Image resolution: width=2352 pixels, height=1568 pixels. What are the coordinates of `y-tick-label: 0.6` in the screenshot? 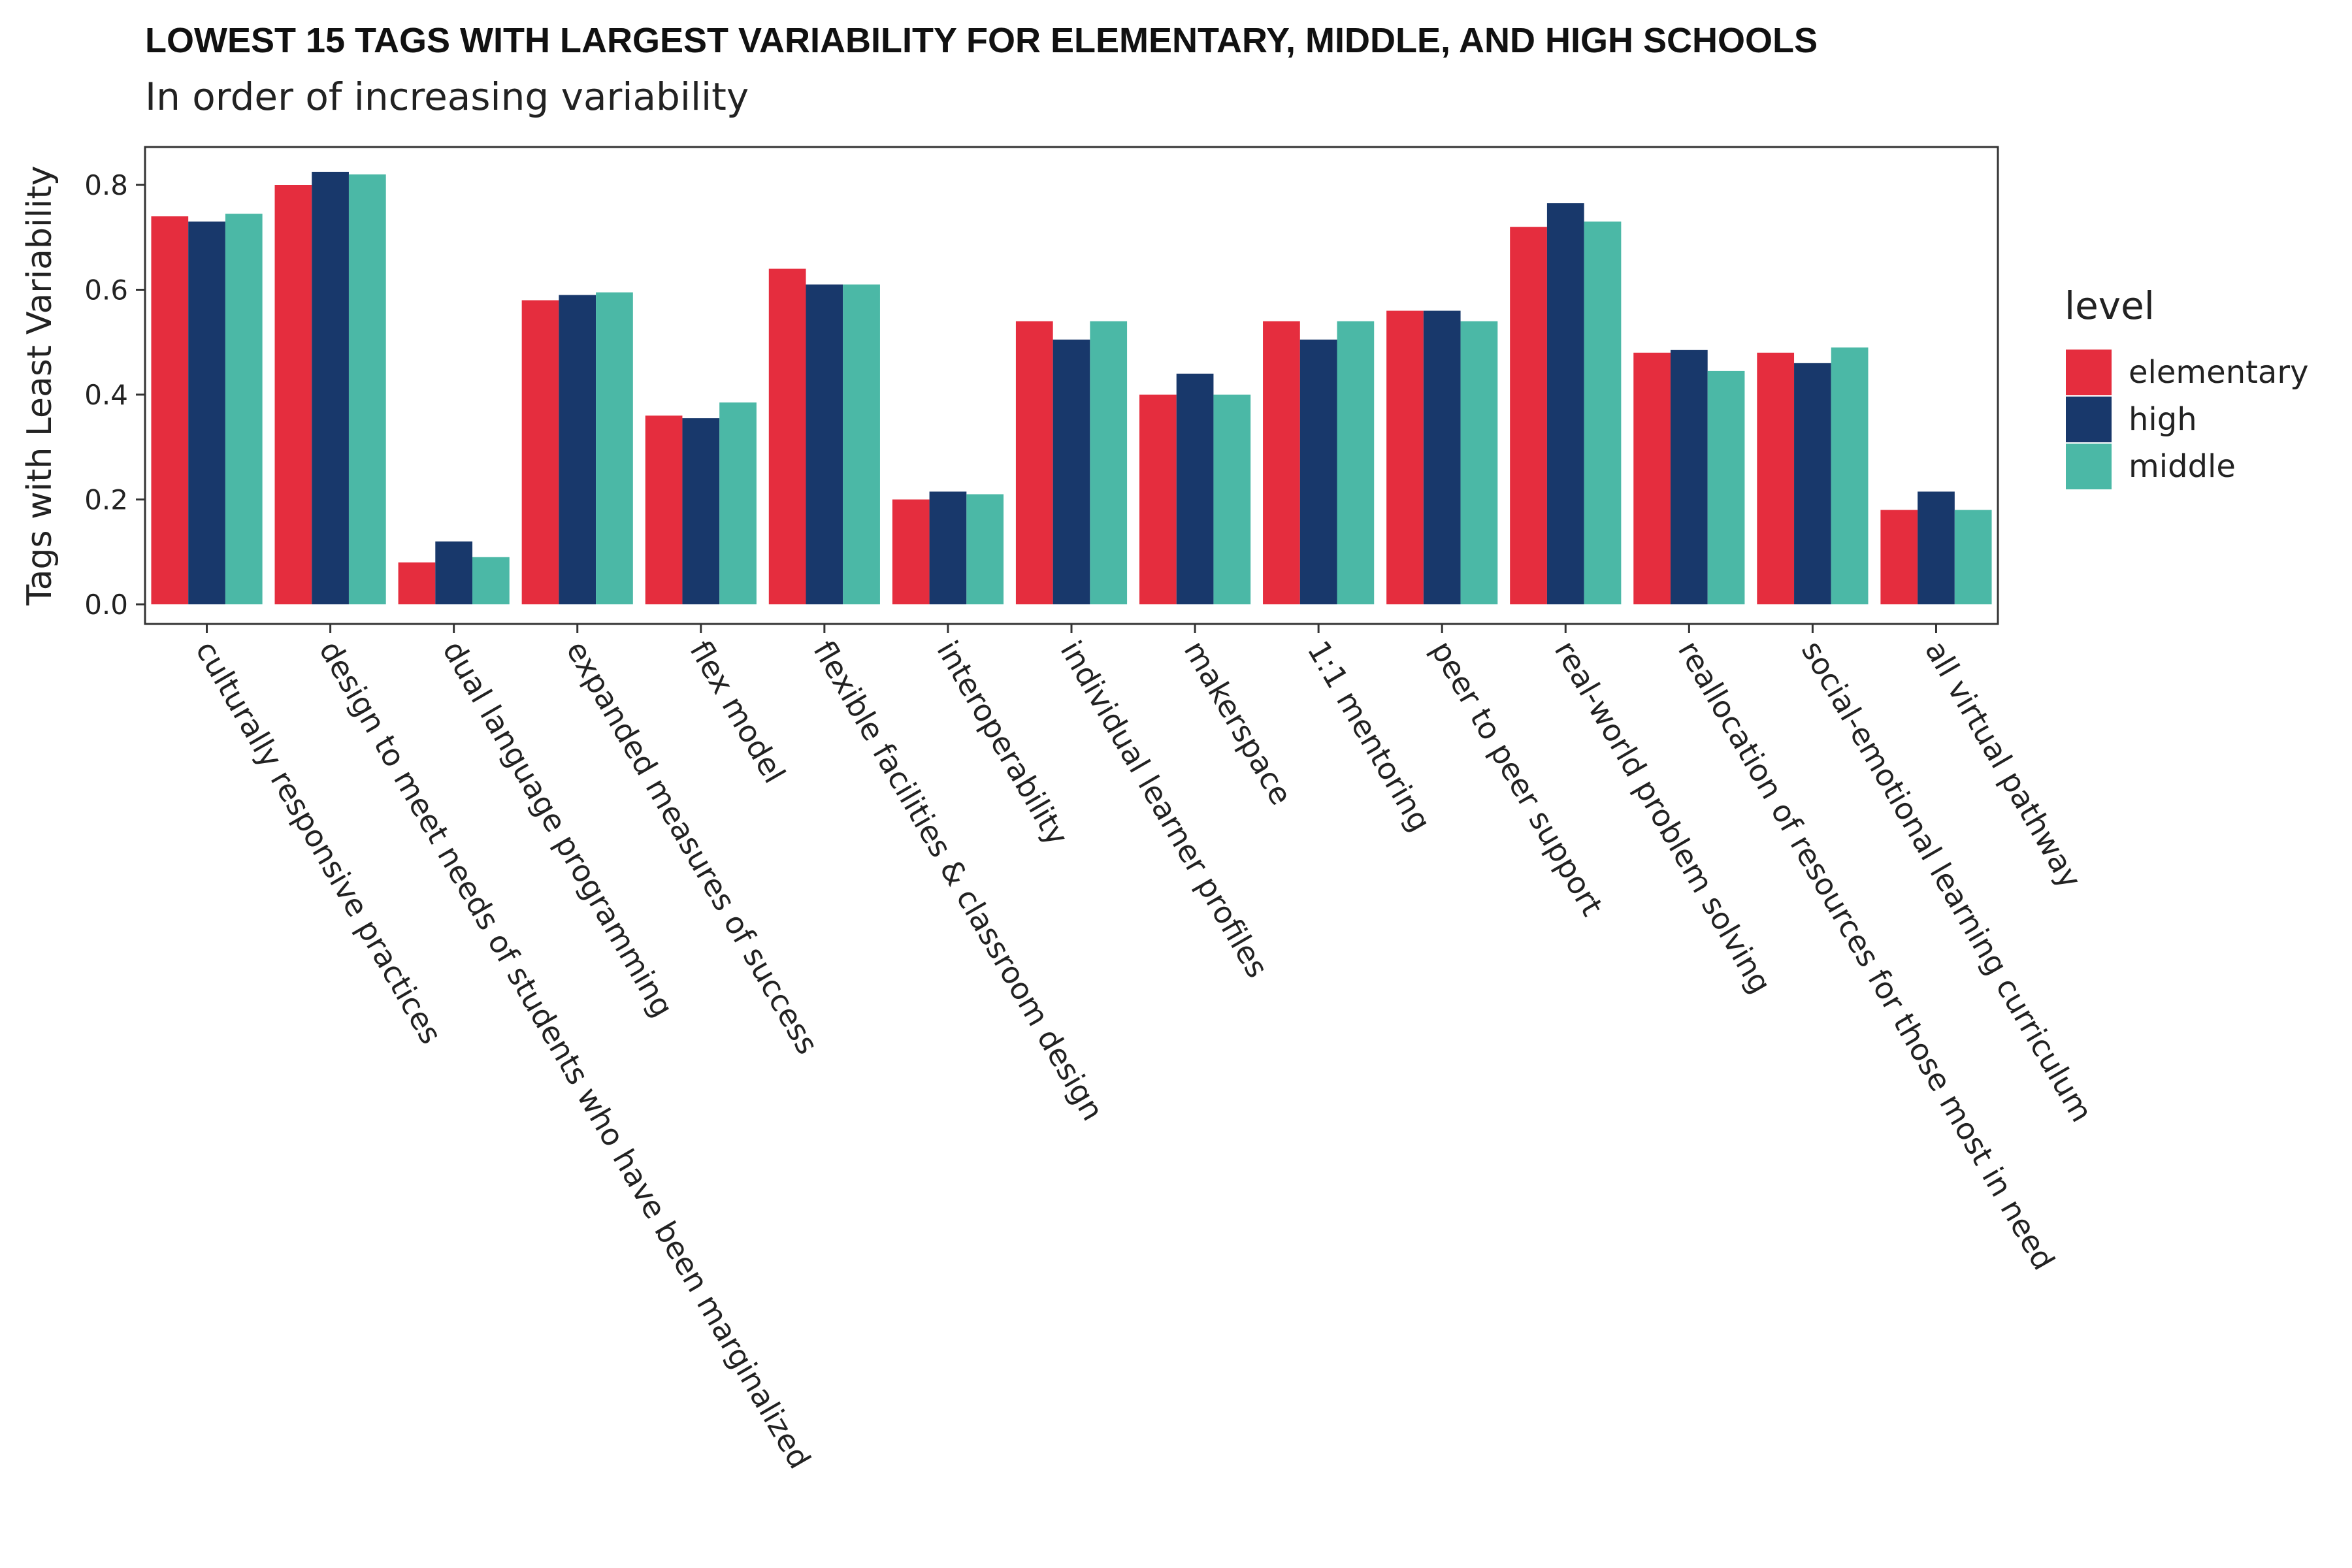 It's located at (106, 290).